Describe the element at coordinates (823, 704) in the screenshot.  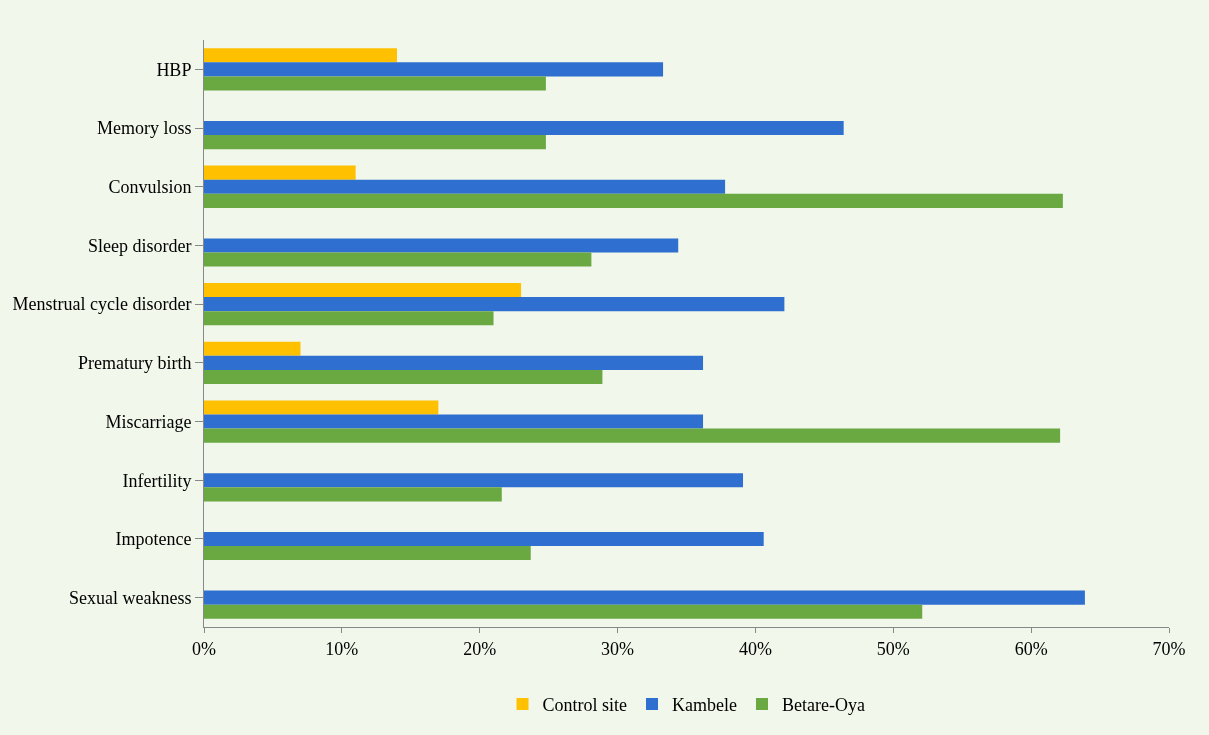
I see `legend-label: Betare-Oya` at that location.